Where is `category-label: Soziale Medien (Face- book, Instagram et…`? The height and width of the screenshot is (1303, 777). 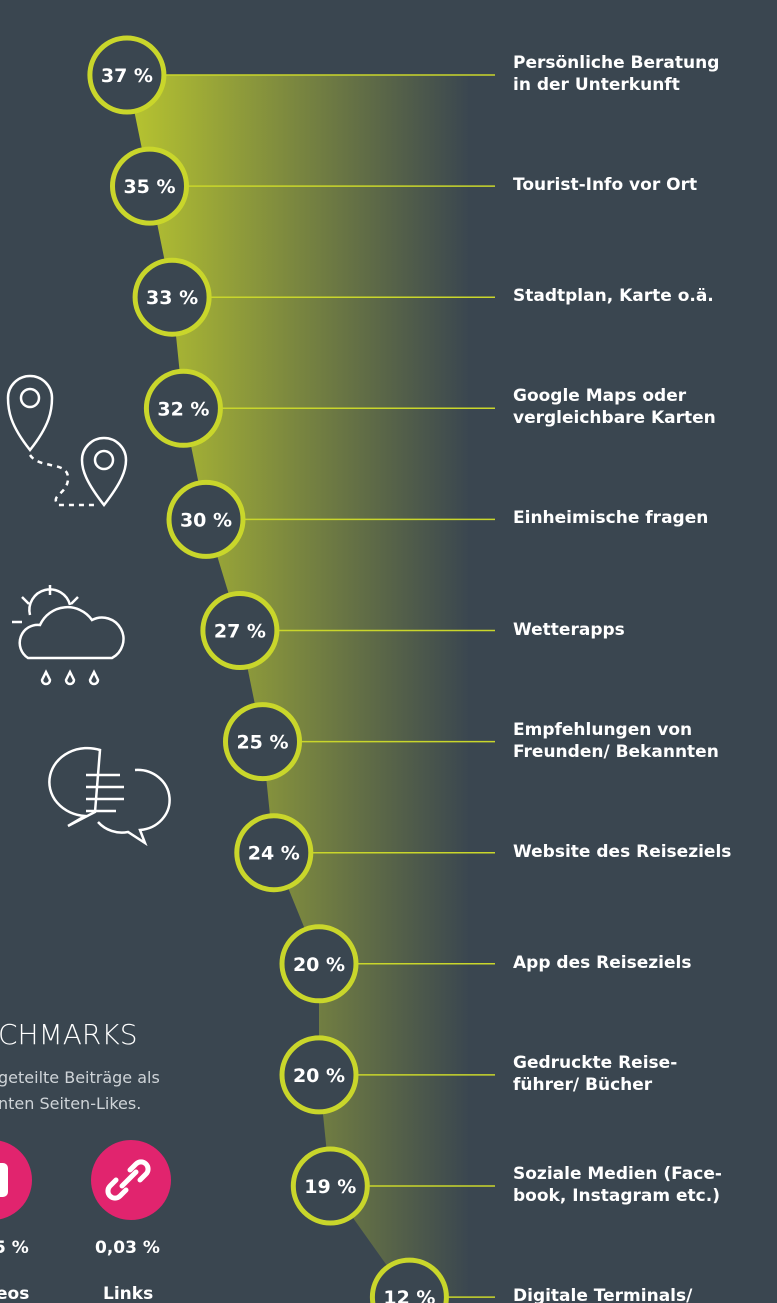 category-label: Soziale Medien (Face- book, Instagram et… is located at coordinates (617, 1185).